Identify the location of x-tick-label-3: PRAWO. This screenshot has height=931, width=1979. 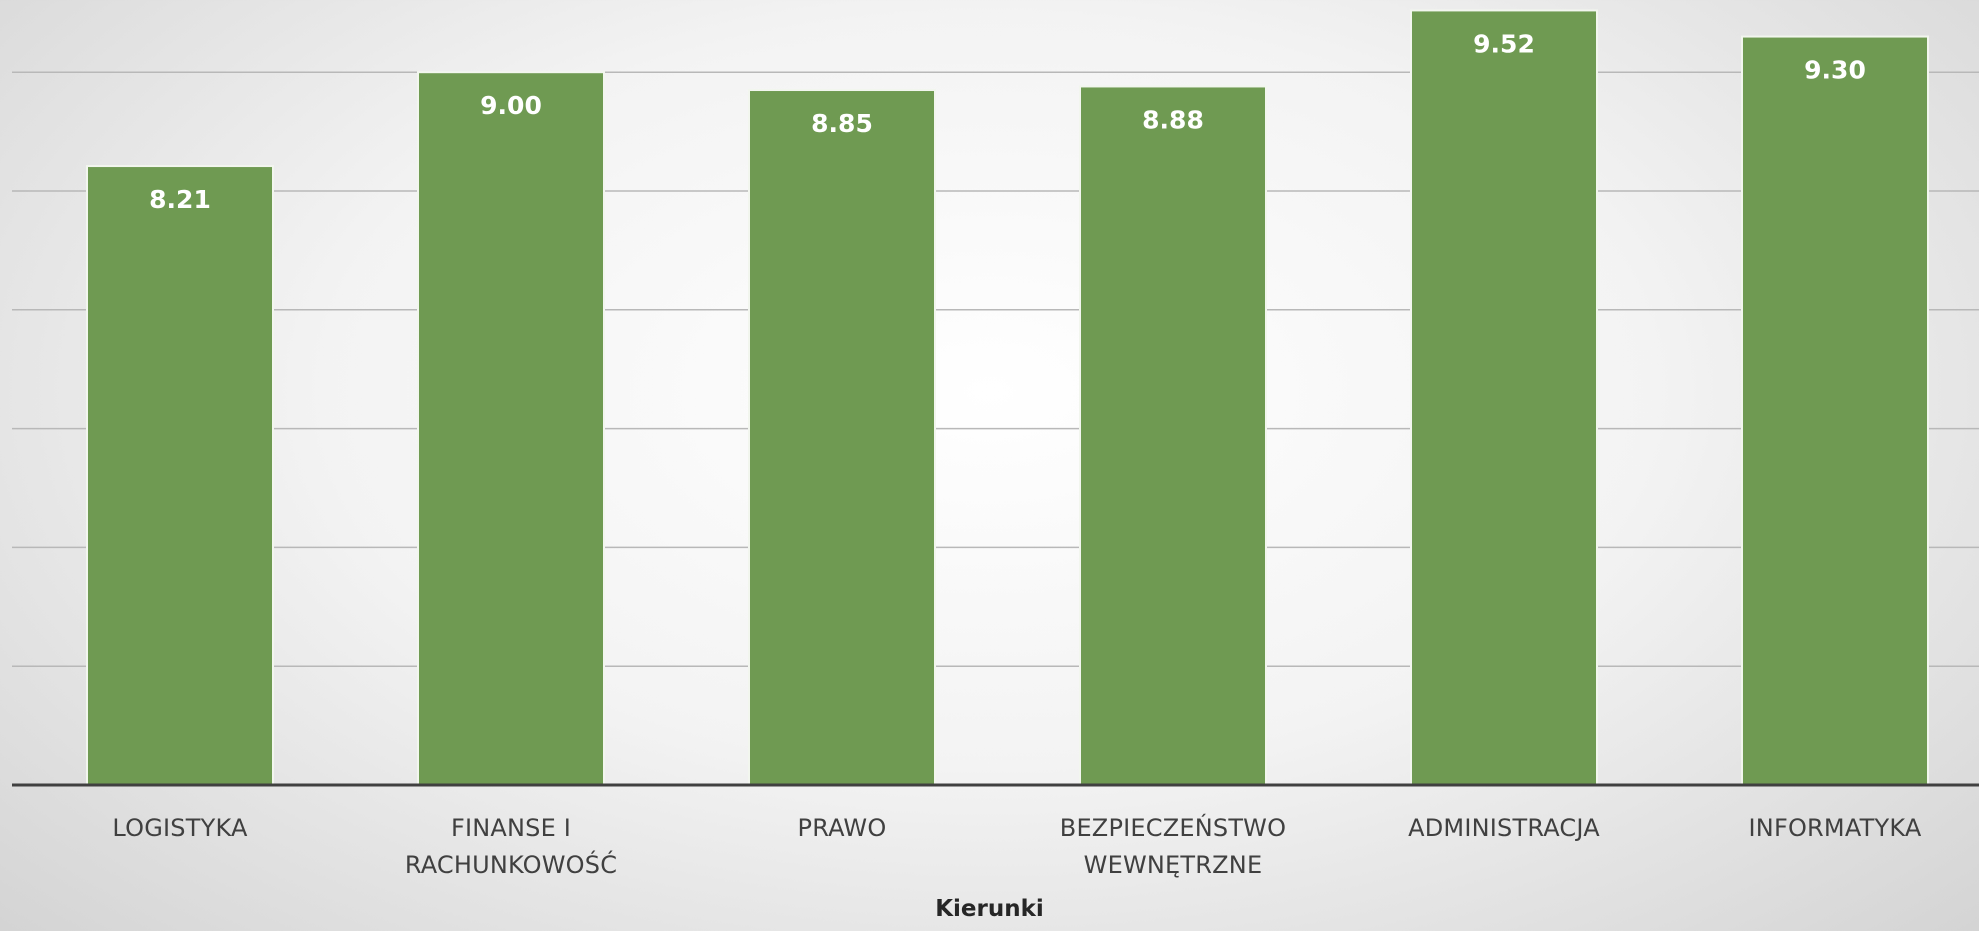
(842, 828).